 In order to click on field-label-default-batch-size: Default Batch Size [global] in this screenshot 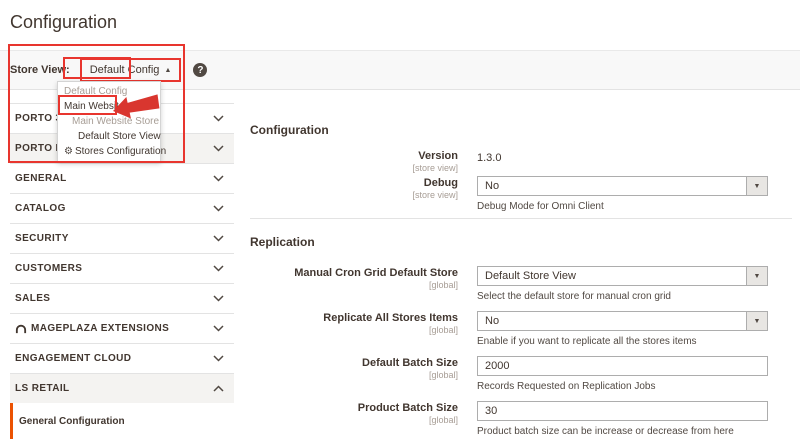, I will do `click(354, 369)`.